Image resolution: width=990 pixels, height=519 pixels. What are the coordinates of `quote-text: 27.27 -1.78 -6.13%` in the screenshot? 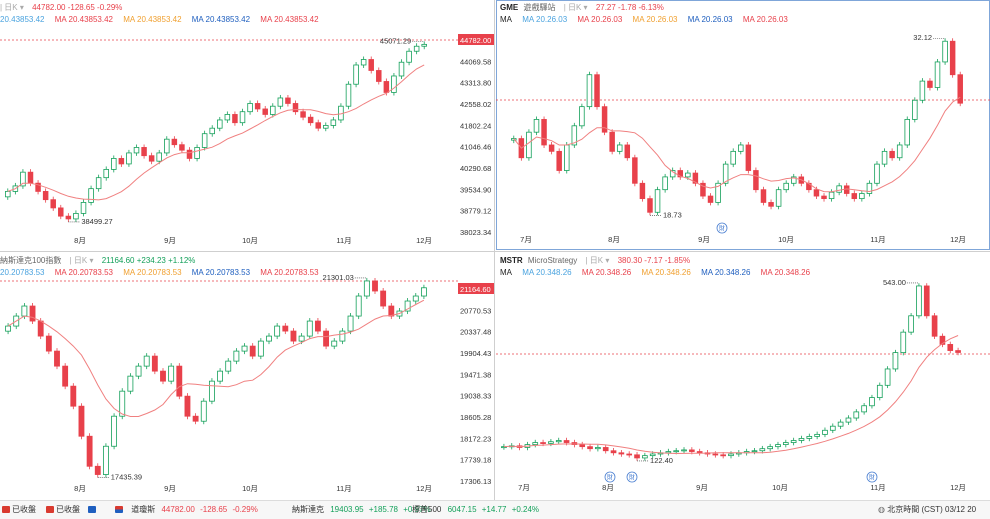 It's located at (629, 7).